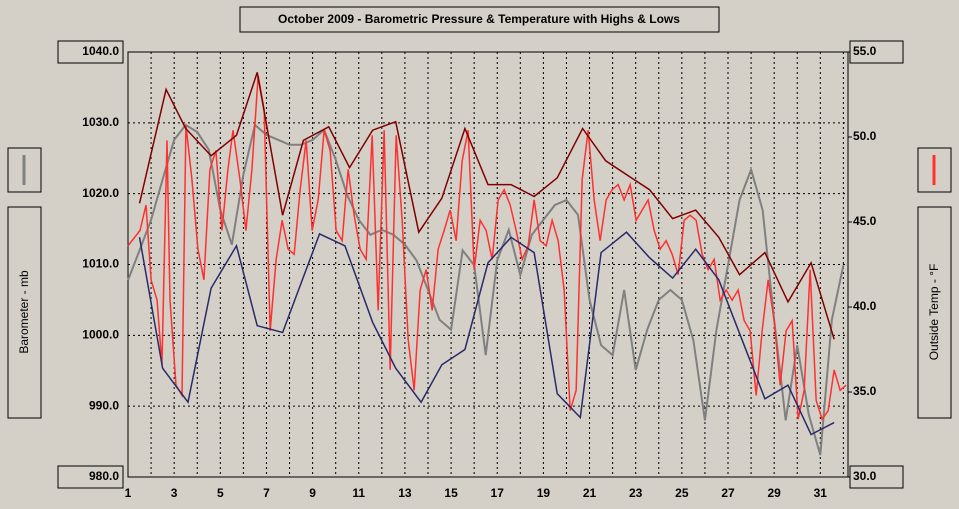  What do you see at coordinates (100, 193) in the screenshot?
I see `y-tick-label: 1020.0` at bounding box center [100, 193].